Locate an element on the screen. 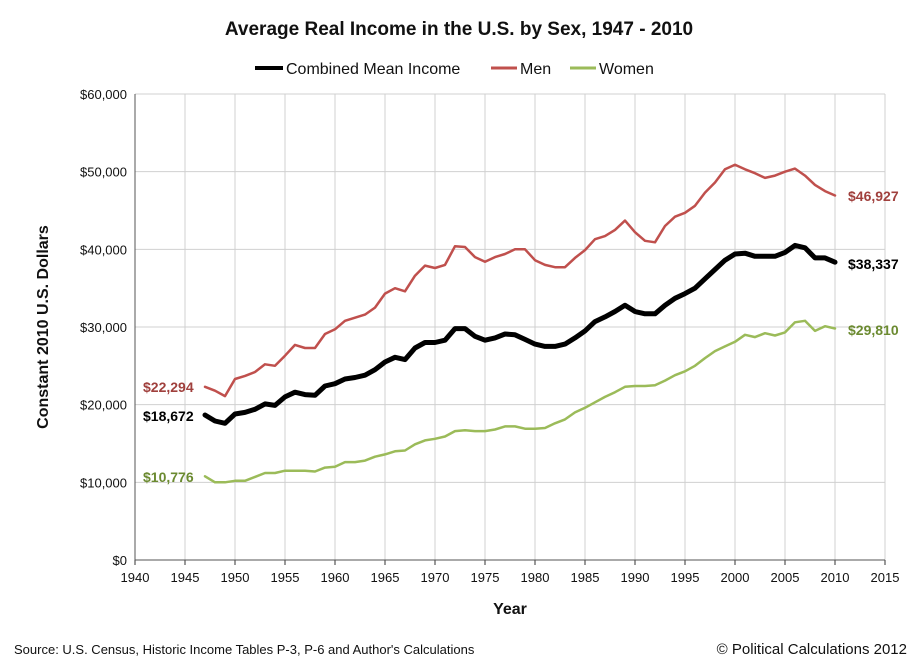 This screenshot has height=667, width=917. x-tick-label: 1980 is located at coordinates (535, 577).